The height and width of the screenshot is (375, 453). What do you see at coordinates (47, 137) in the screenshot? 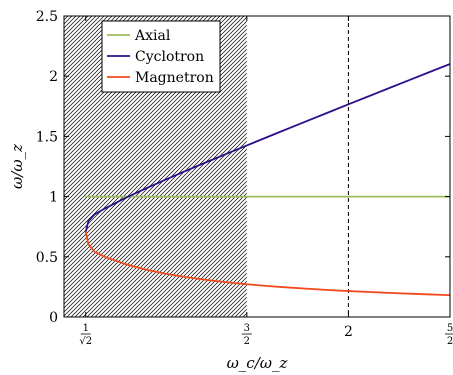
I see `y-tick-label: 1.5` at bounding box center [47, 137].